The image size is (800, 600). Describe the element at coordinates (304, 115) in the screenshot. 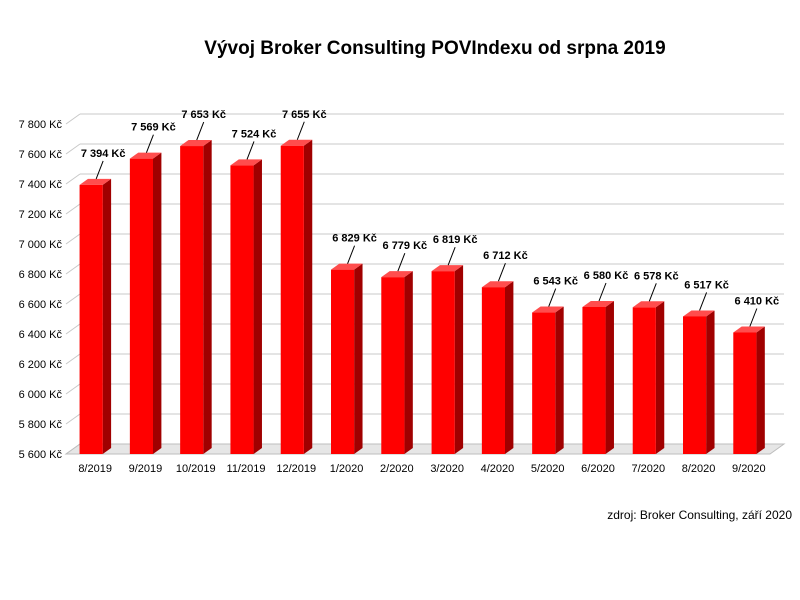

I see `data-label: 7 655 Kč` at that location.